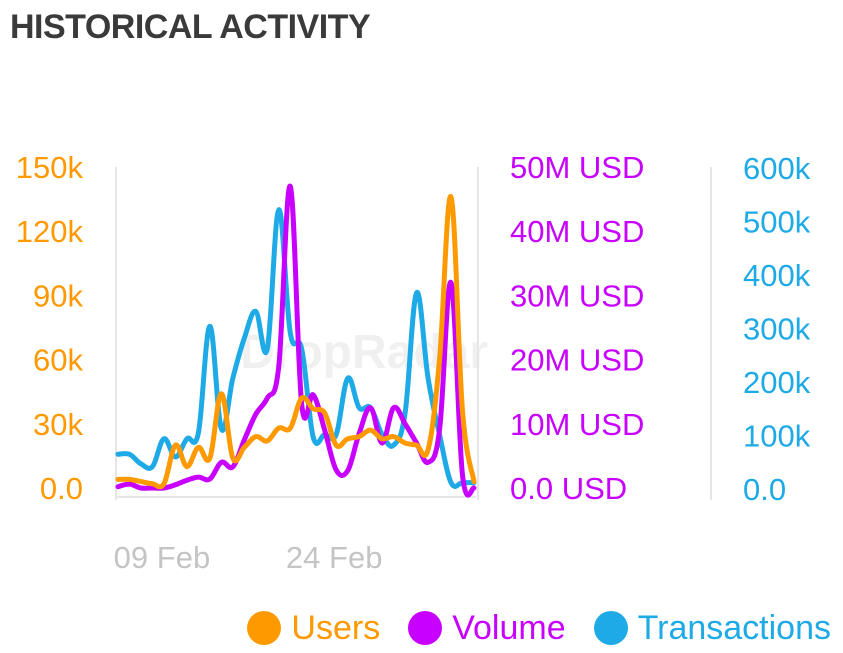 This screenshot has height=653, width=843. I want to click on users-axis-tick-label: 120k, so click(50, 231).